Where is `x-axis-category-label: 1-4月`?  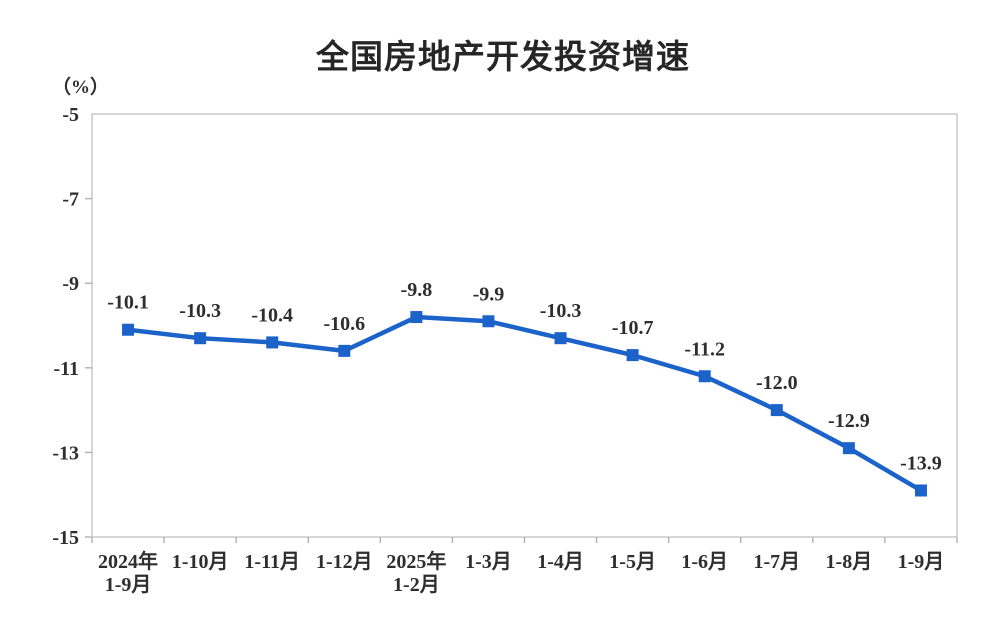 x-axis-category-label: 1-4月 is located at coordinates (560, 562).